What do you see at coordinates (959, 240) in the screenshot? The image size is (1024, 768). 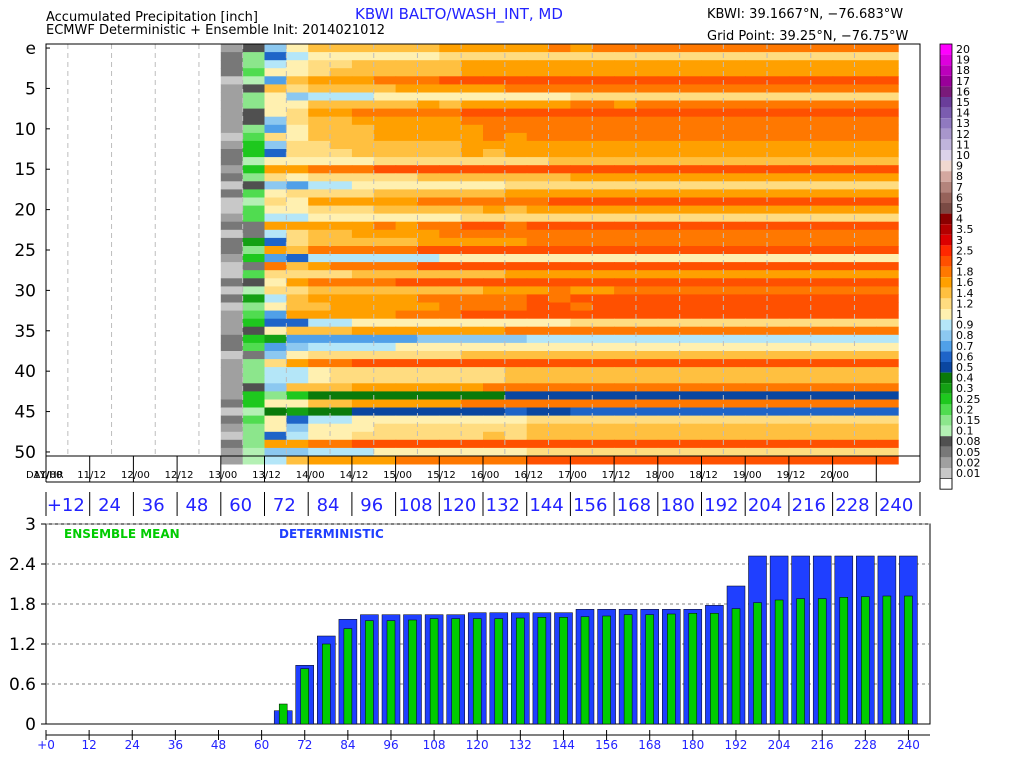 I see `colorbar-label: 3` at bounding box center [959, 240].